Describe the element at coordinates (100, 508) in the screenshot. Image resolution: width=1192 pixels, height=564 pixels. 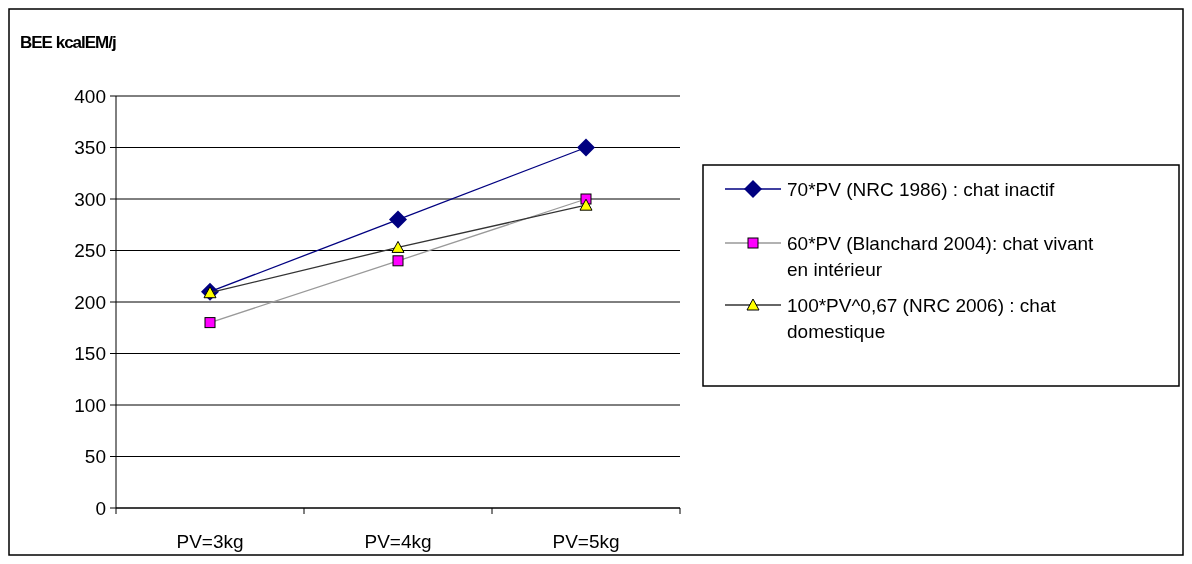
I see `y-tick-label: 0` at that location.